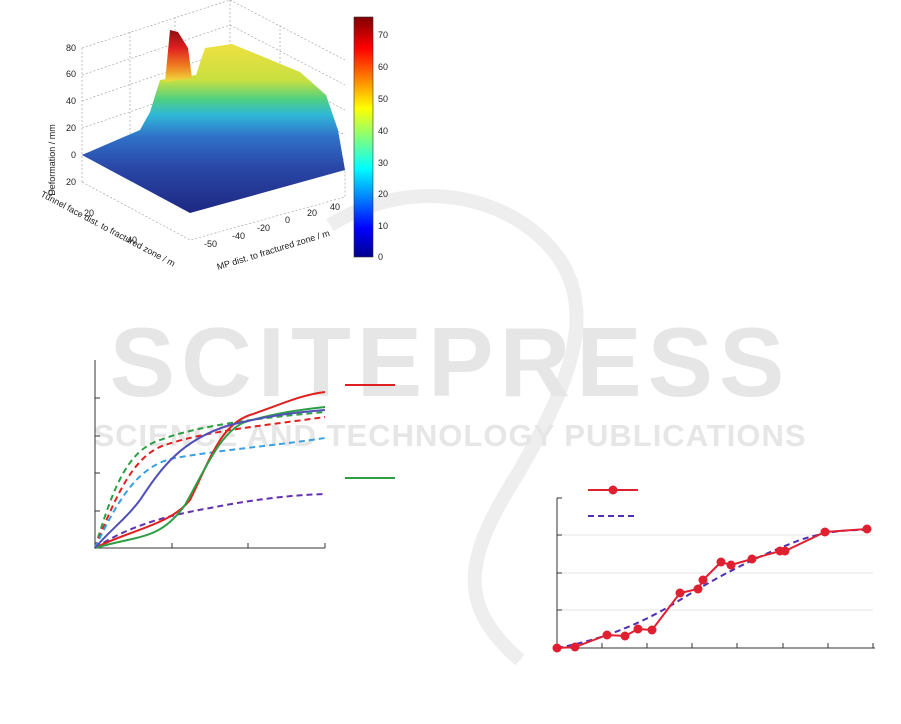  Describe the element at coordinates (380, 257) in the screenshot. I see `colorbar-tick-label: 0` at that location.